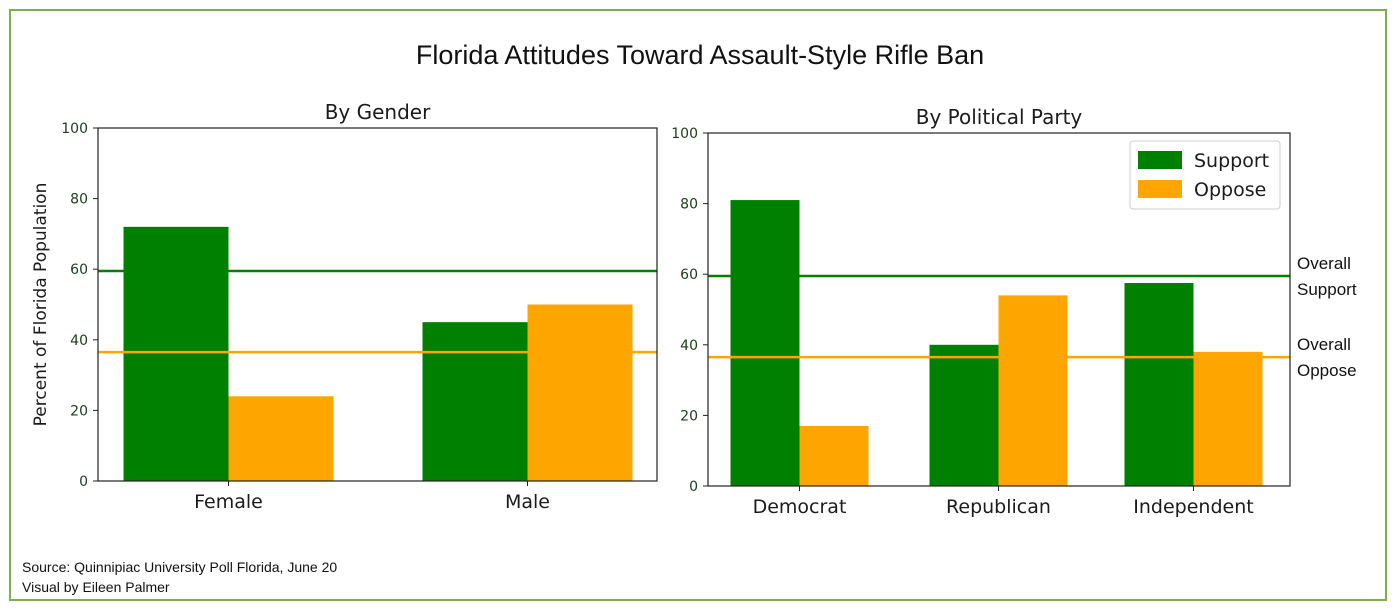  Describe the element at coordinates (378, 112) in the screenshot. I see `subplot-title-gender: By Gender` at that location.